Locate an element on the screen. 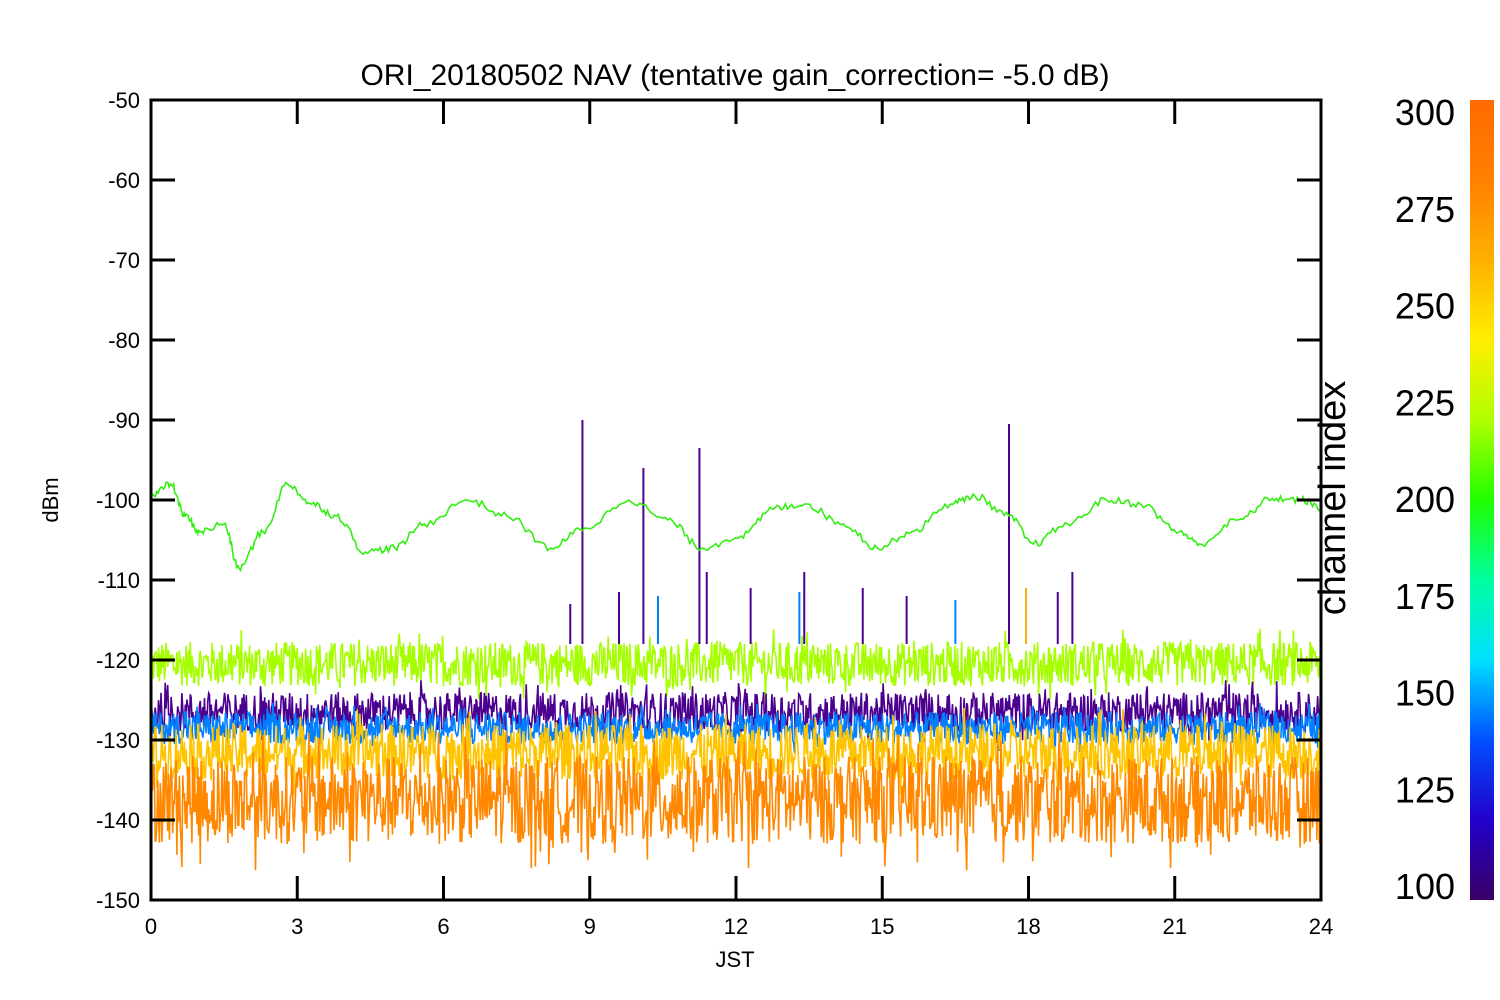 The image size is (1500, 1000). colorbar-tick-label: 275 is located at coordinates (1425, 209).